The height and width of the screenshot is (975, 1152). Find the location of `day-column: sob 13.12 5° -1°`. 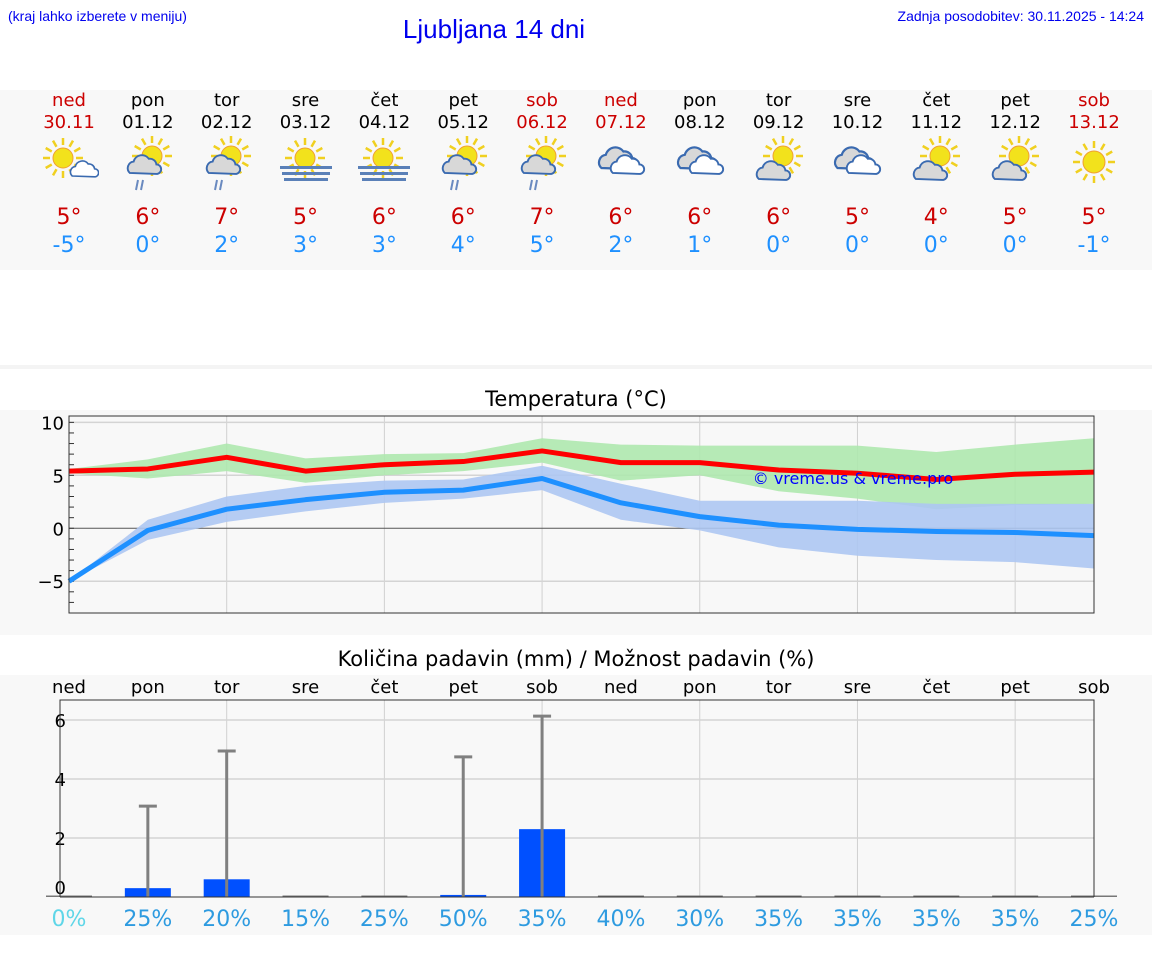

day-column: sob 13.12 5° -1° is located at coordinates (1094, 175).